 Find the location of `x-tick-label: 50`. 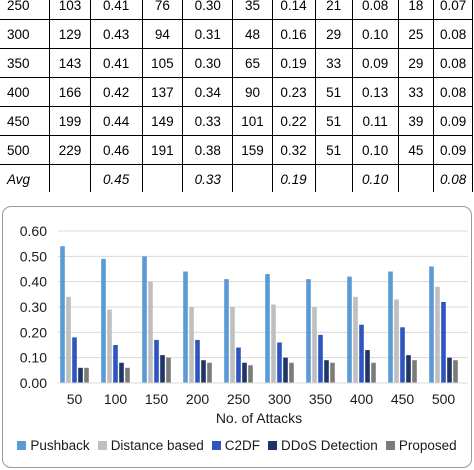

x-tick-label: 50 is located at coordinates (75, 399).